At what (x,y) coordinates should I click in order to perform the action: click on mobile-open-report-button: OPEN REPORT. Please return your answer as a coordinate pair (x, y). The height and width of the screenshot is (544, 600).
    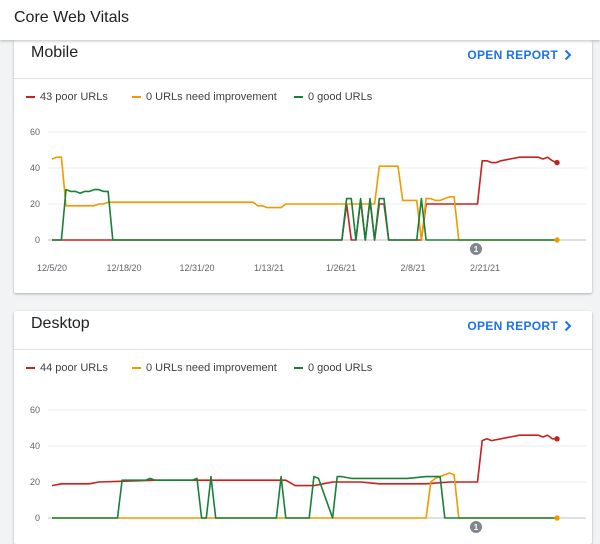
    Looking at the image, I should click on (519, 55).